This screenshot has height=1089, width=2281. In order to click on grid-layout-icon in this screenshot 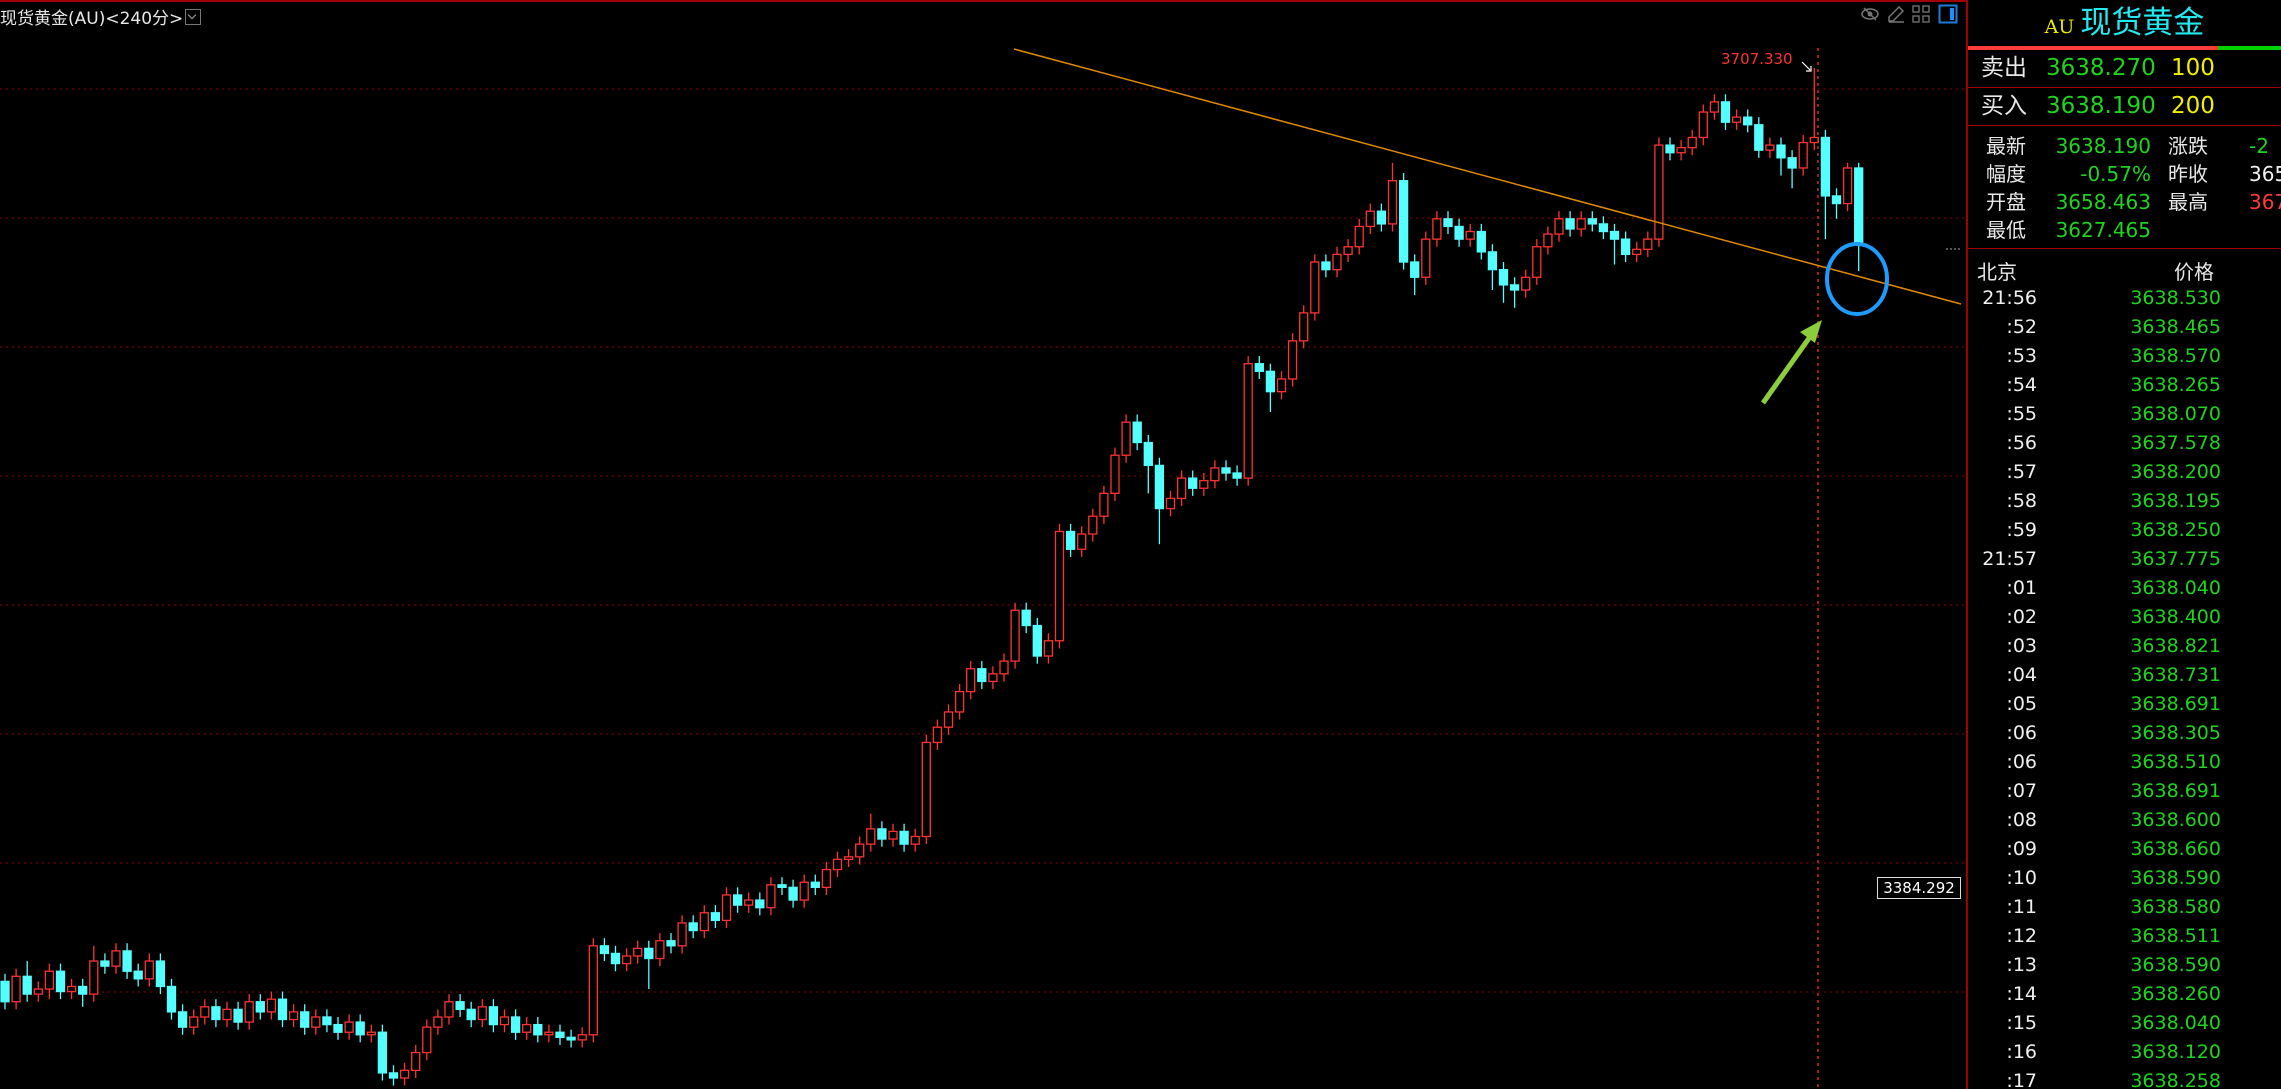, I will do `click(1921, 14)`.